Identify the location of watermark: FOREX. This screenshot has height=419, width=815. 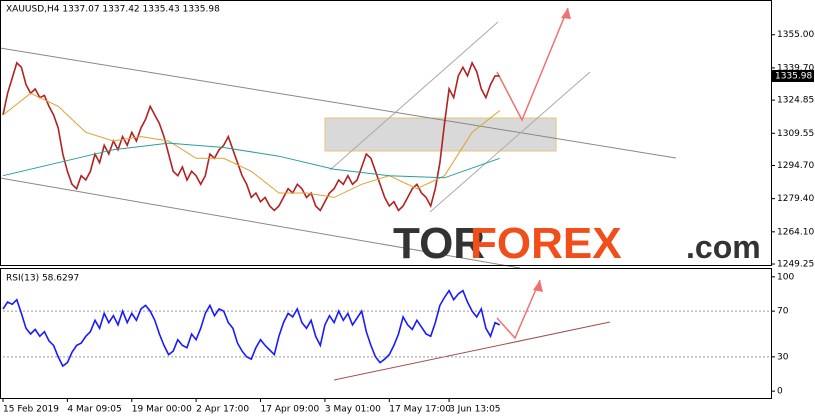
(546, 243).